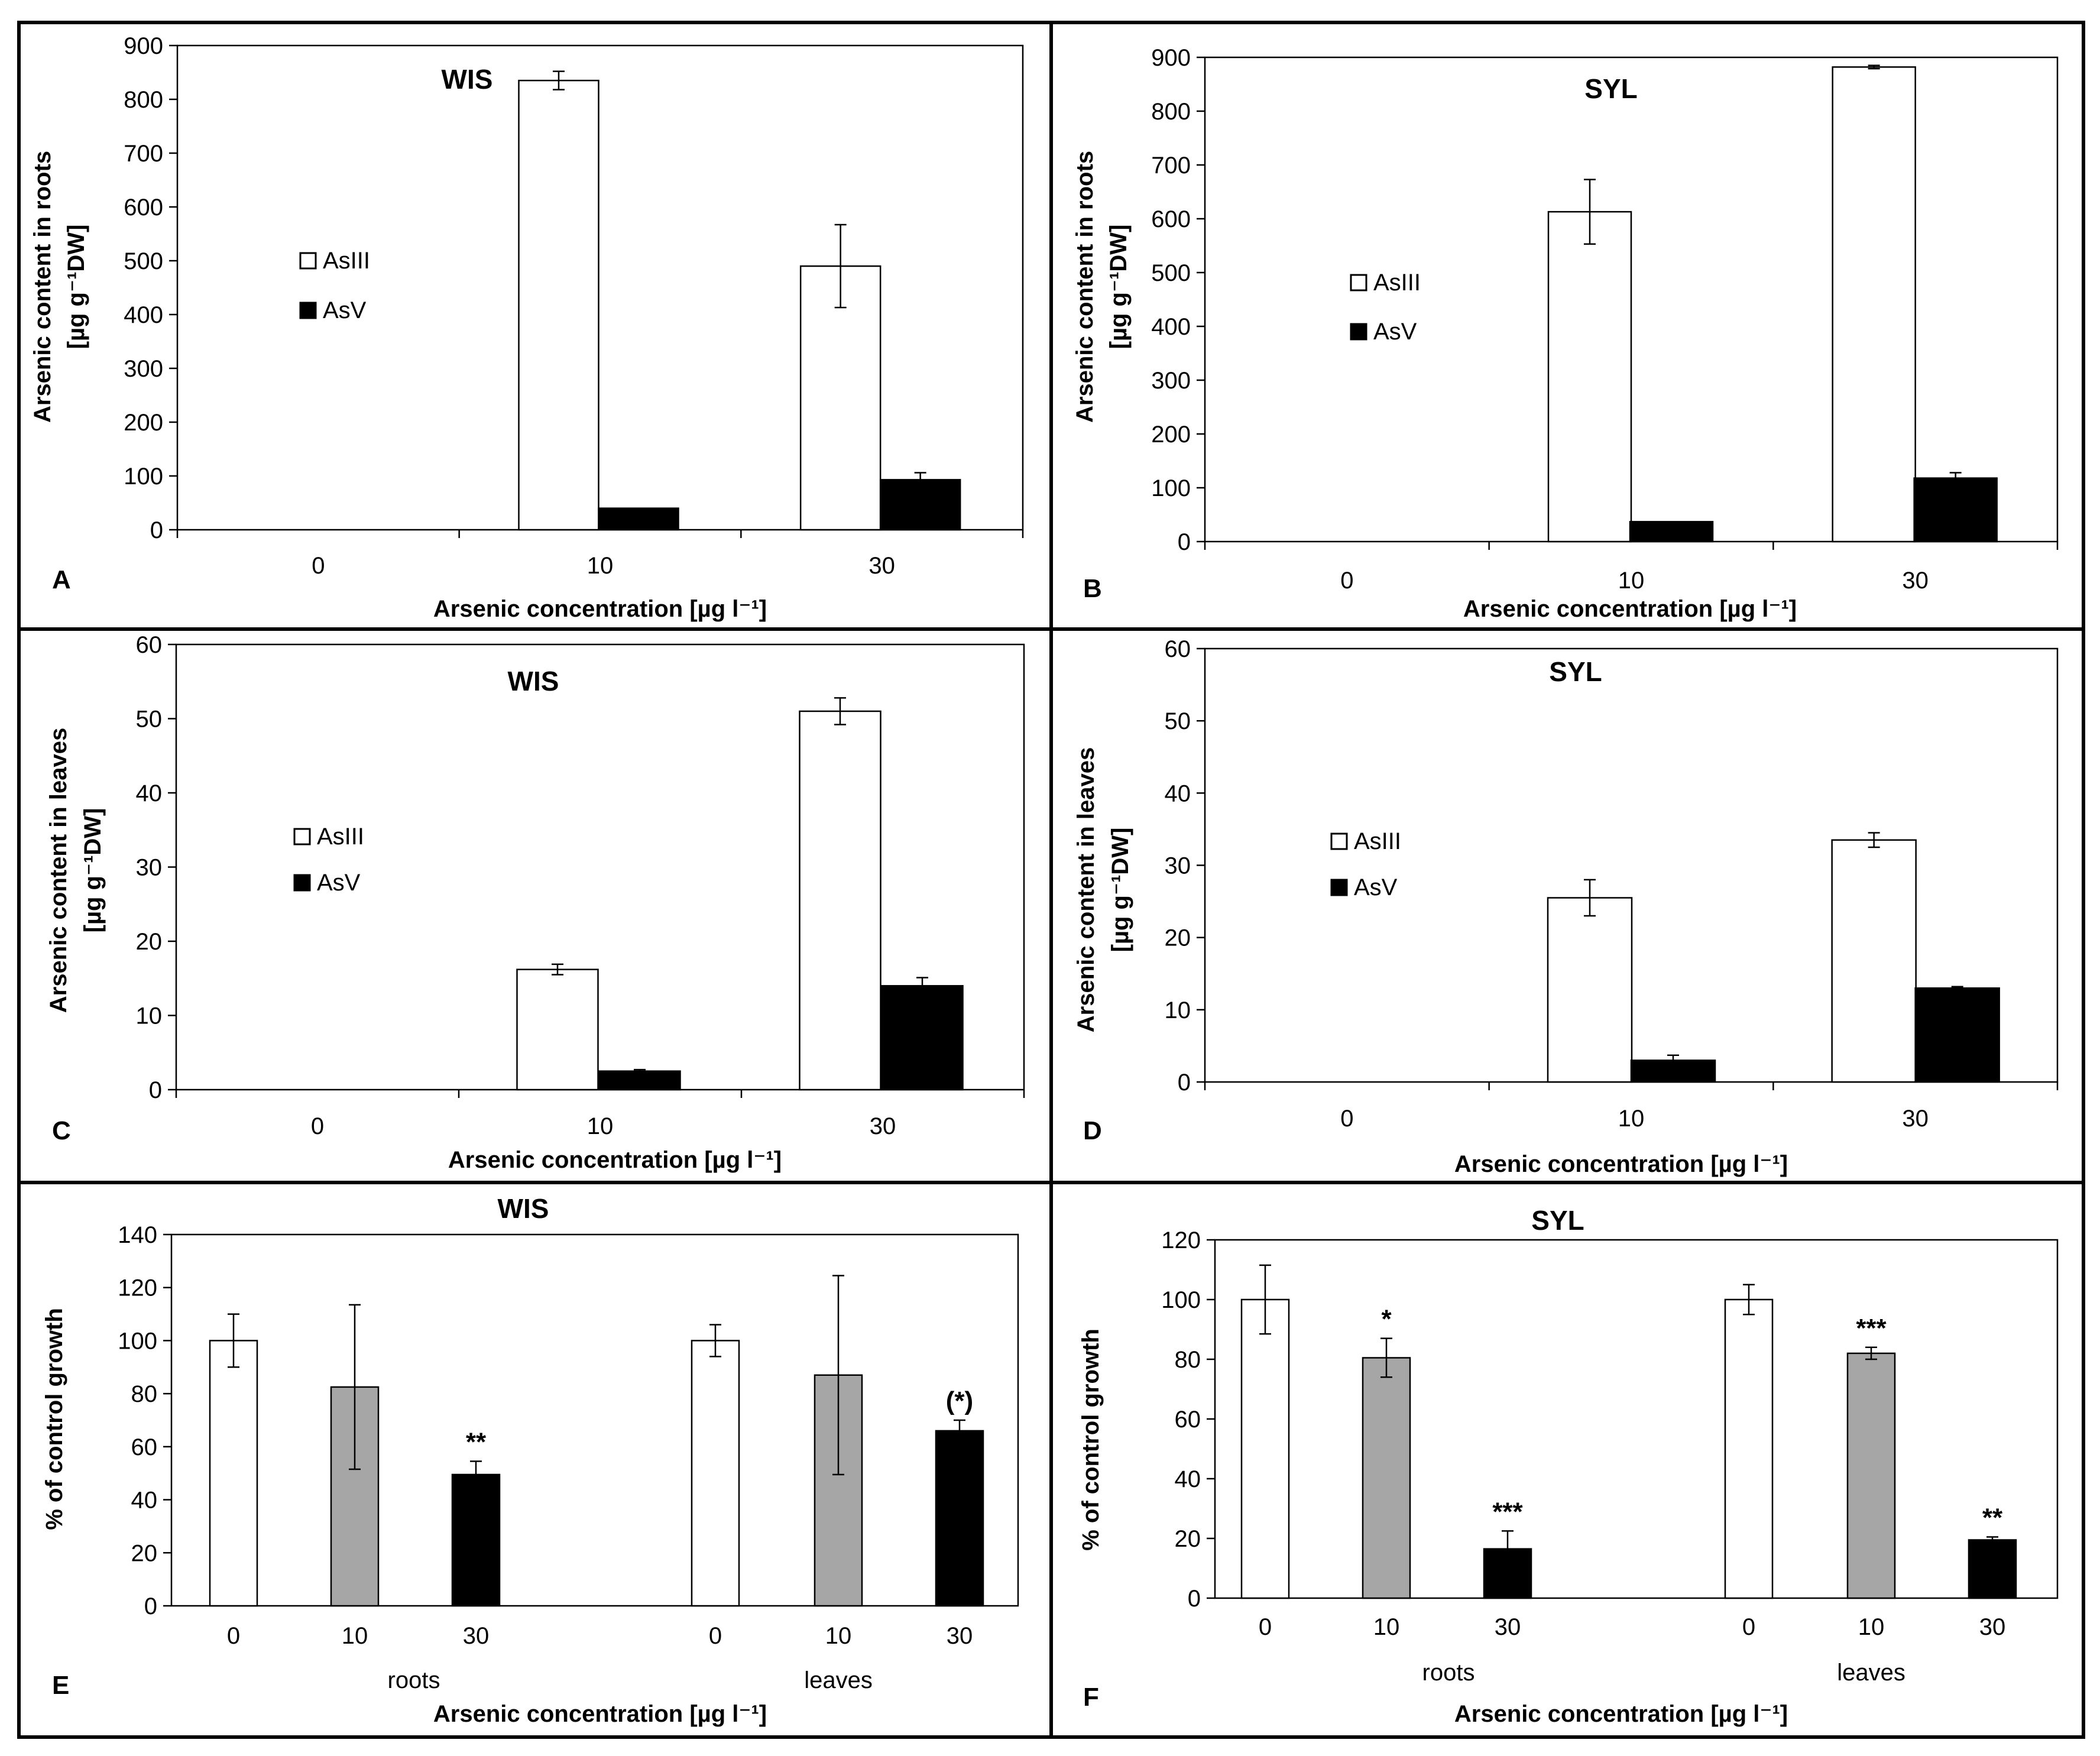  I want to click on panel-E-group-roots: roots, so click(414, 1680).